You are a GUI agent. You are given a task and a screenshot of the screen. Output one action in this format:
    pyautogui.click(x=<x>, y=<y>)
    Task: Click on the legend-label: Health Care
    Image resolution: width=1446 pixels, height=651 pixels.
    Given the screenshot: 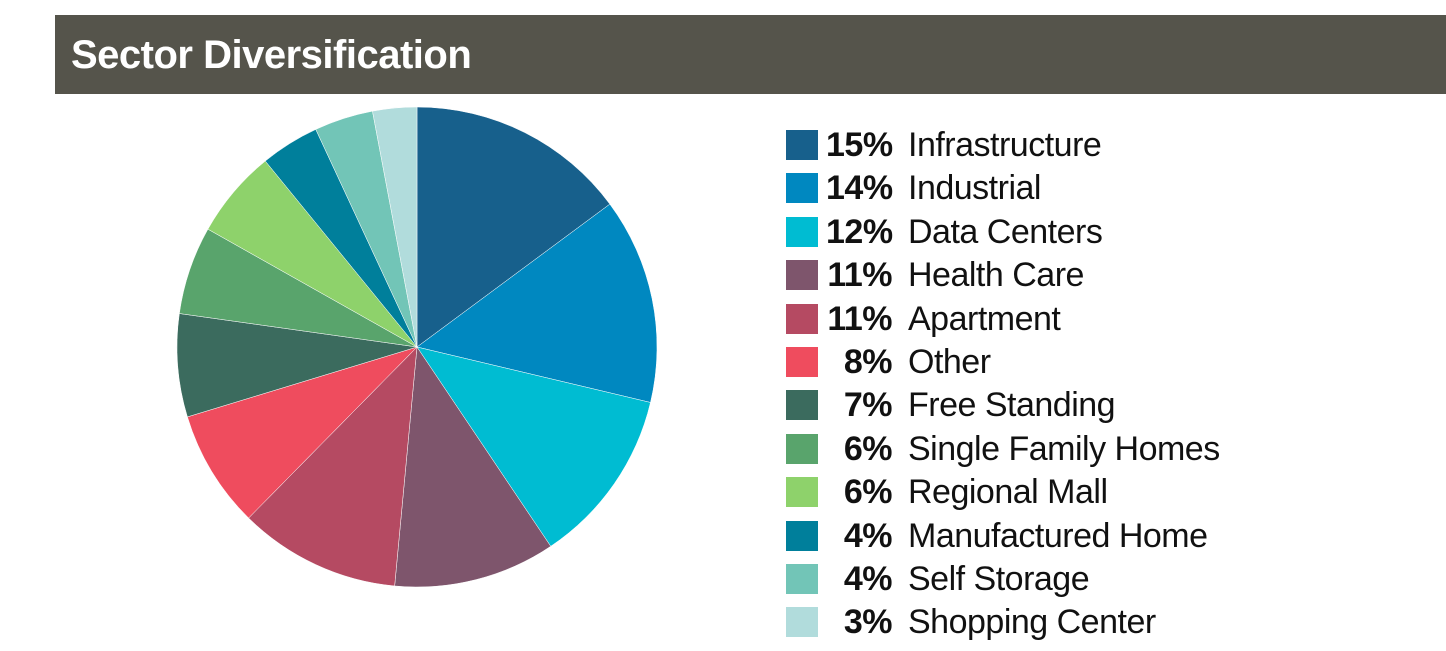 What is the action you would take?
    pyautogui.click(x=996, y=275)
    